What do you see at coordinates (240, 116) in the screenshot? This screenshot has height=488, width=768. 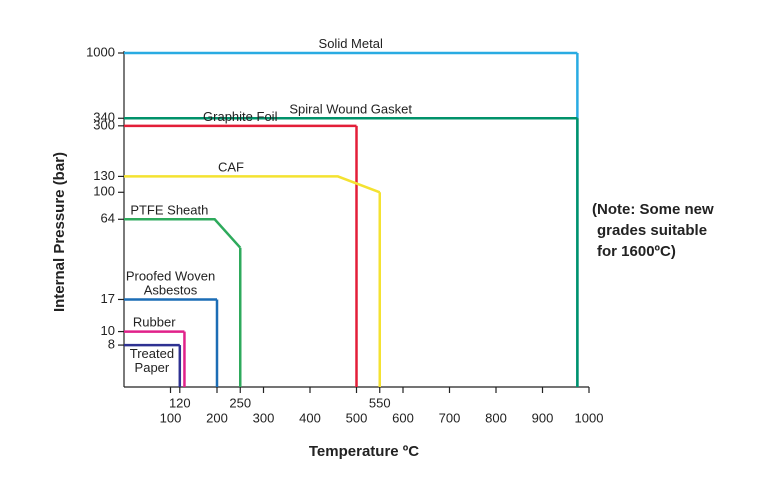 I see `series-label: Graphite Foil` at bounding box center [240, 116].